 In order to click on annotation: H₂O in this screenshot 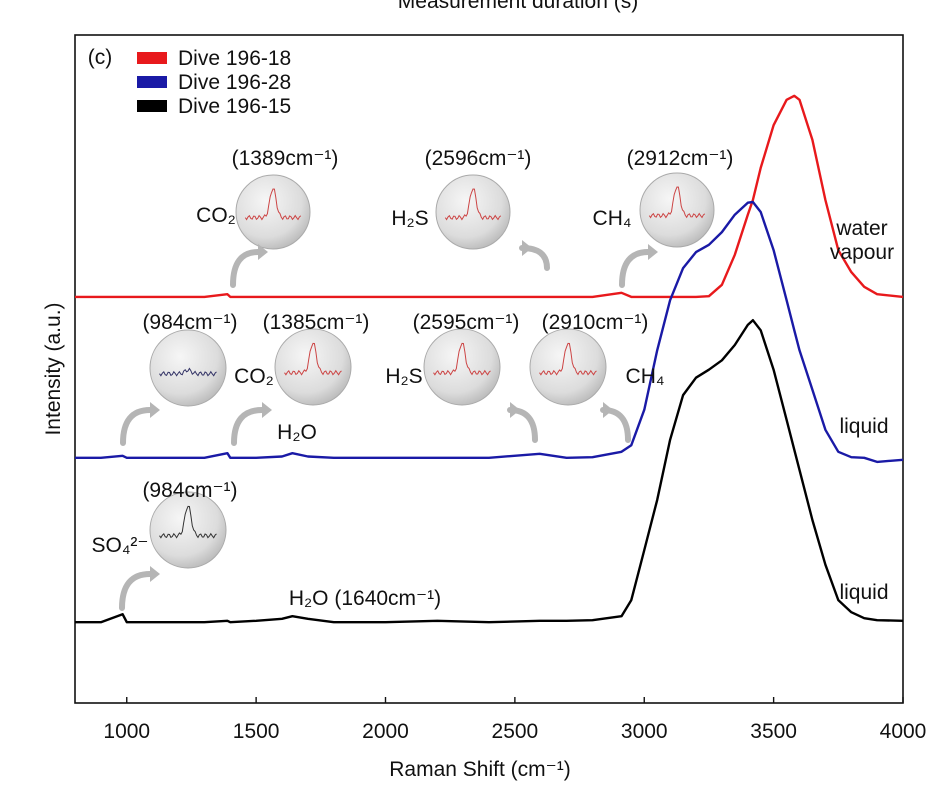, I will do `click(297, 432)`.